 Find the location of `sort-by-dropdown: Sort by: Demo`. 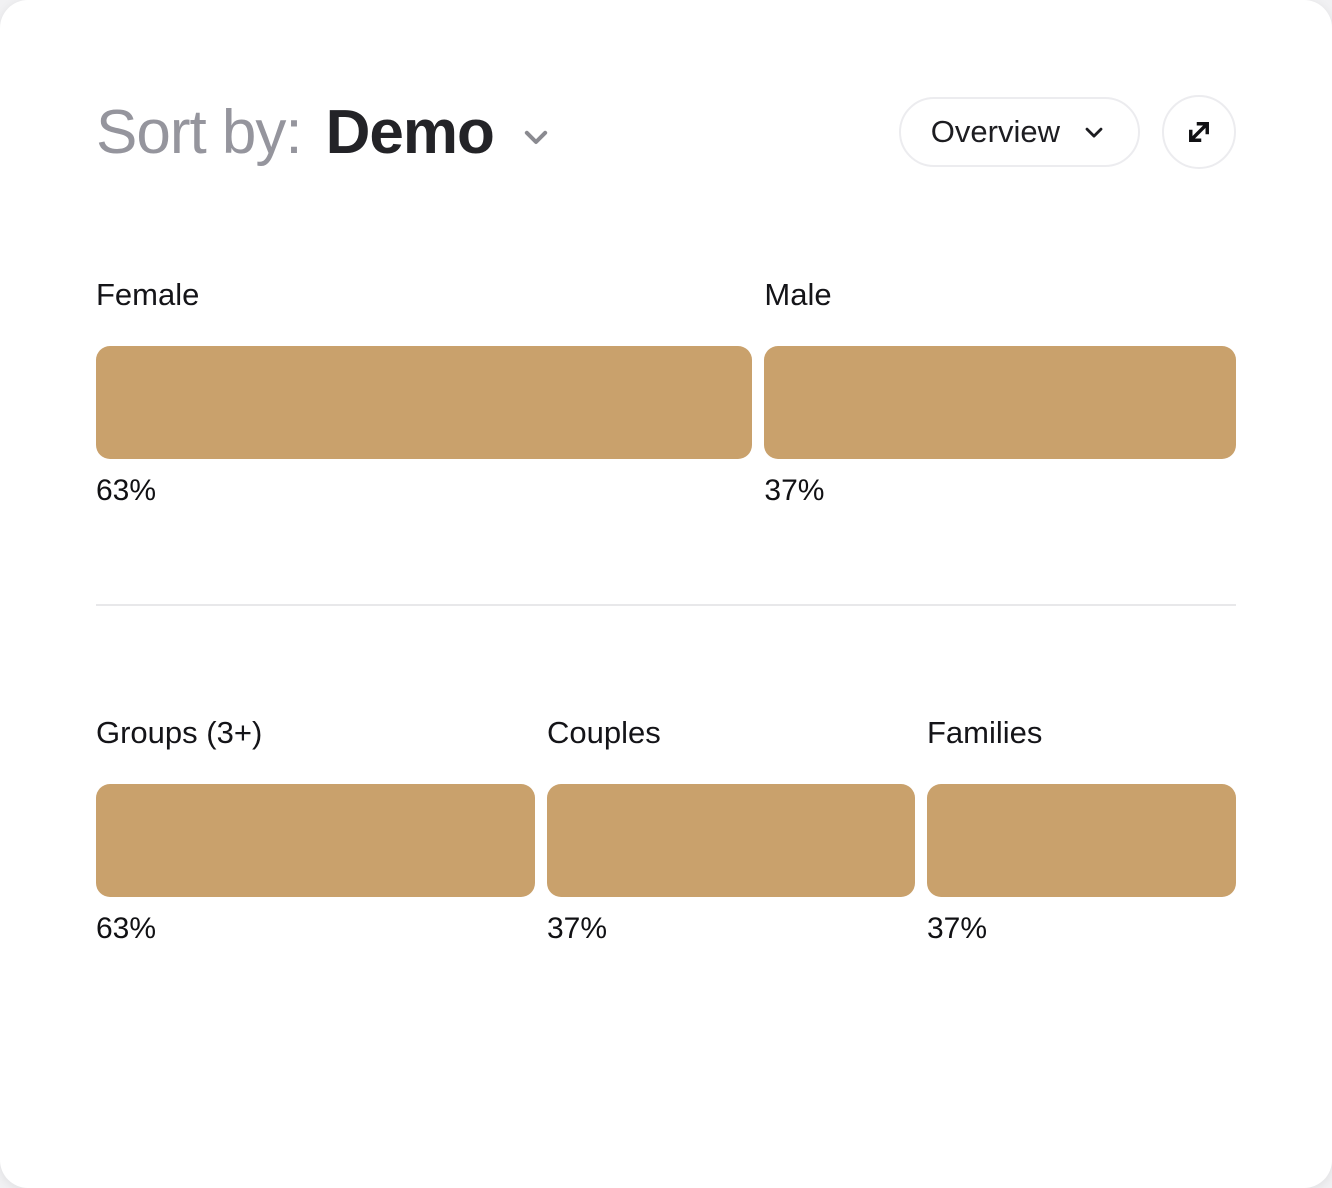

sort-by-dropdown: Sort by: Demo is located at coordinates (326, 132).